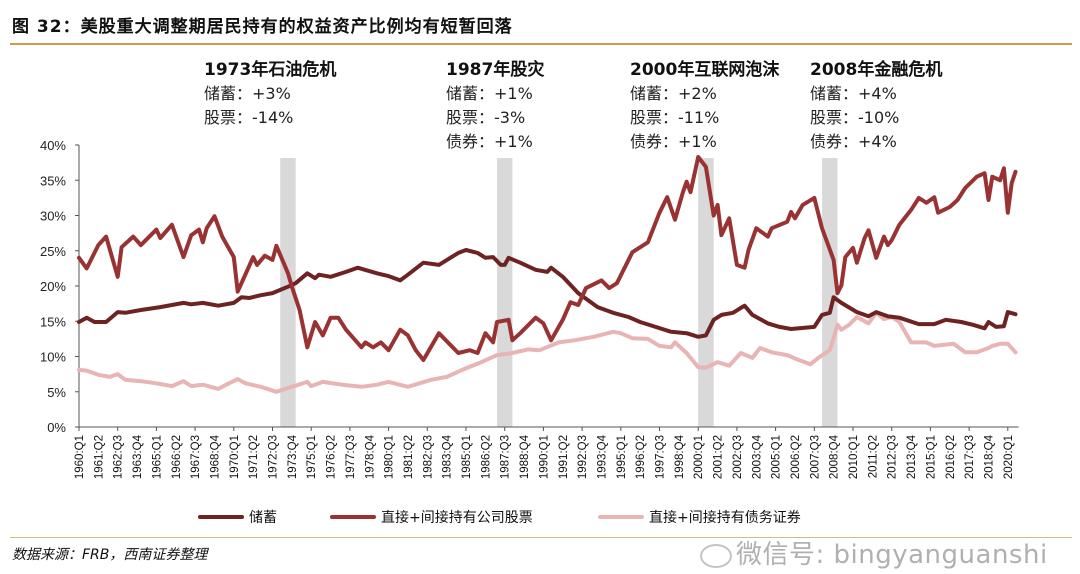 This screenshot has height=574, width=1080. Describe the element at coordinates (370, 456) in the screenshot. I see `x-tick-label: 1978:Q4` at that location.